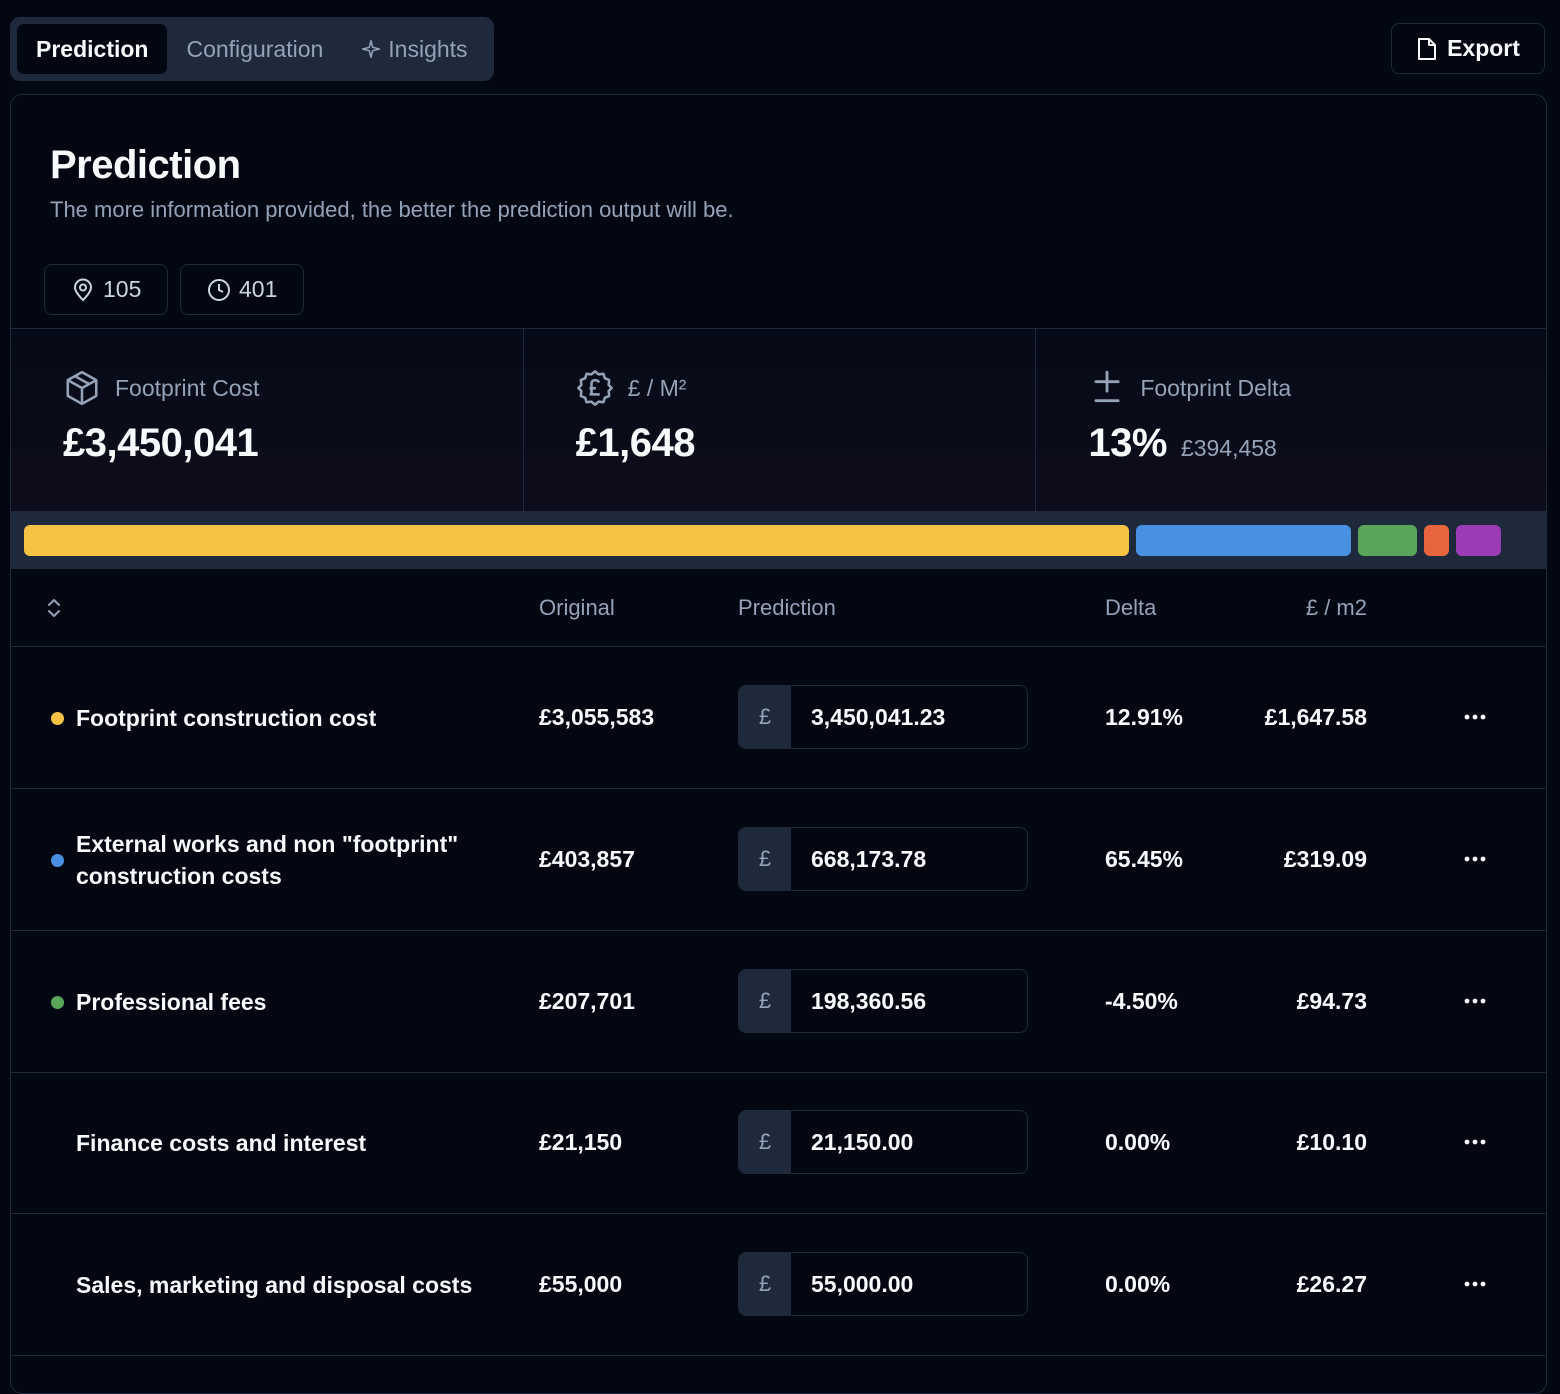 The height and width of the screenshot is (1394, 1560). What do you see at coordinates (587, 859) in the screenshot?
I see `row-original-value: £403,857` at bounding box center [587, 859].